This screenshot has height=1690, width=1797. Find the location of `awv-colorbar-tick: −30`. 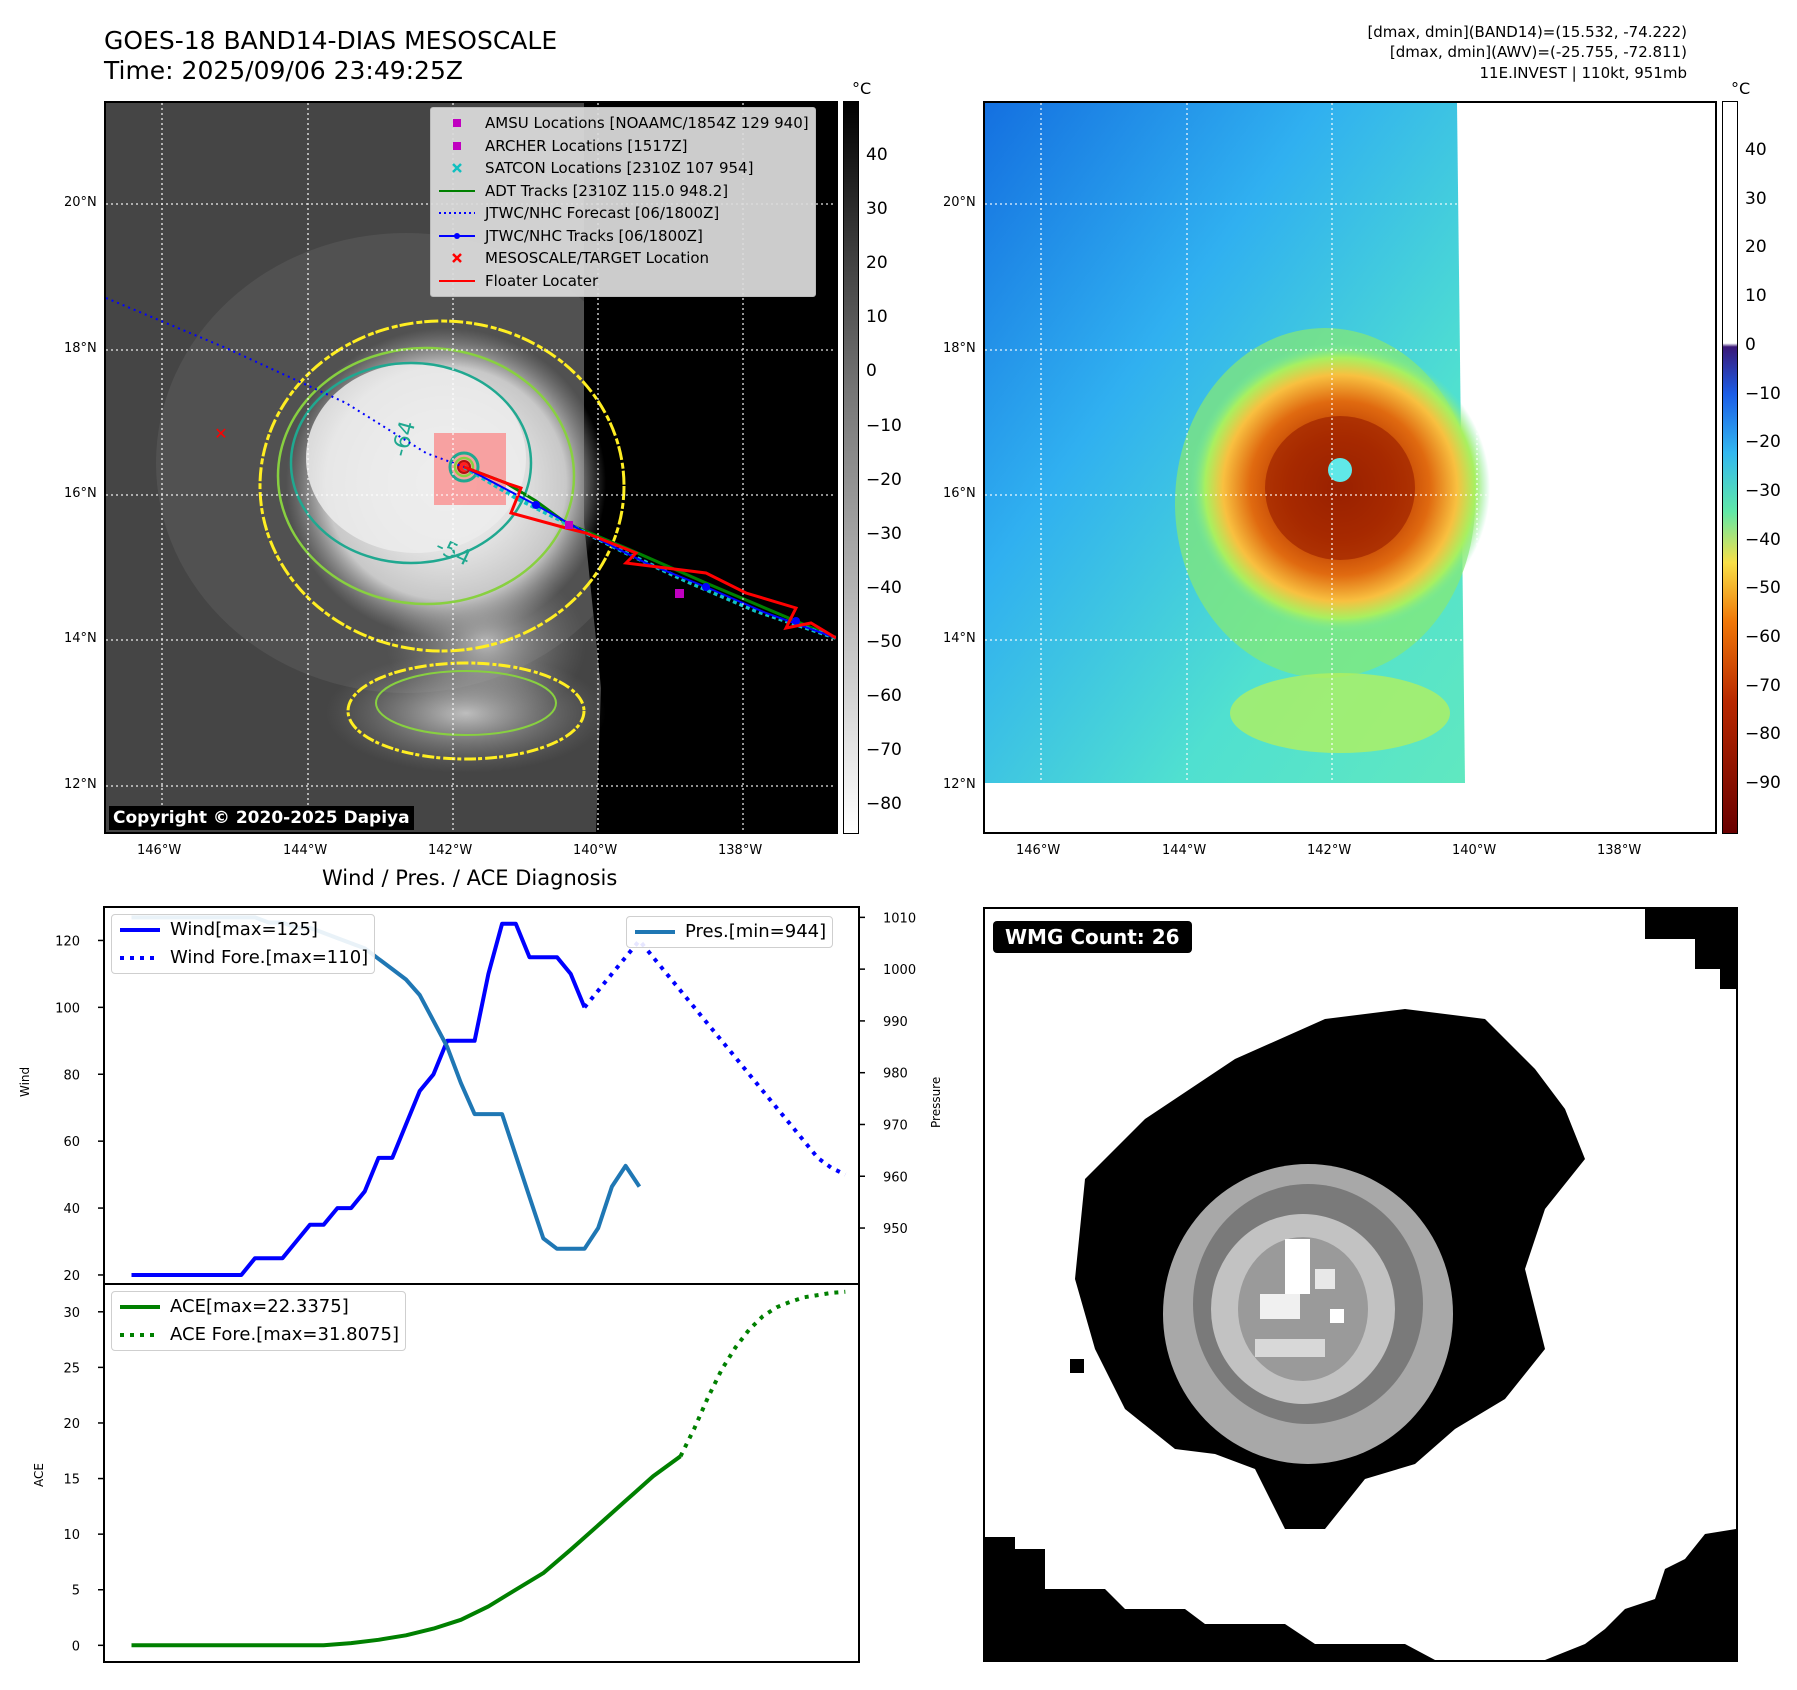

awv-colorbar-tick: −30 is located at coordinates (1763, 490).